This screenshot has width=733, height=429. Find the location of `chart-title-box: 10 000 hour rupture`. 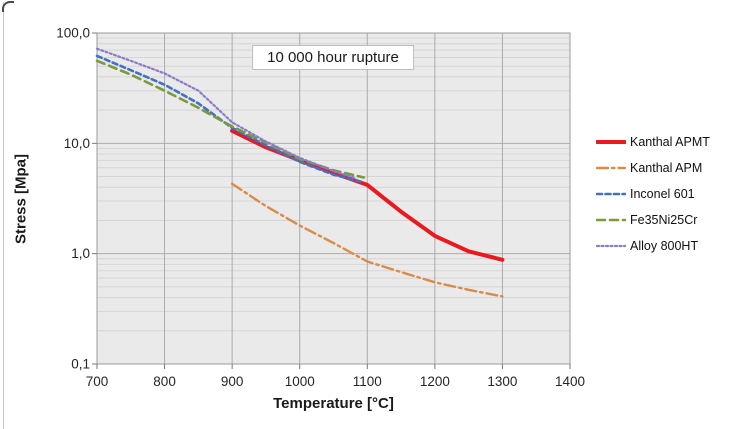

chart-title-box: 10 000 hour rupture is located at coordinates (333, 57).